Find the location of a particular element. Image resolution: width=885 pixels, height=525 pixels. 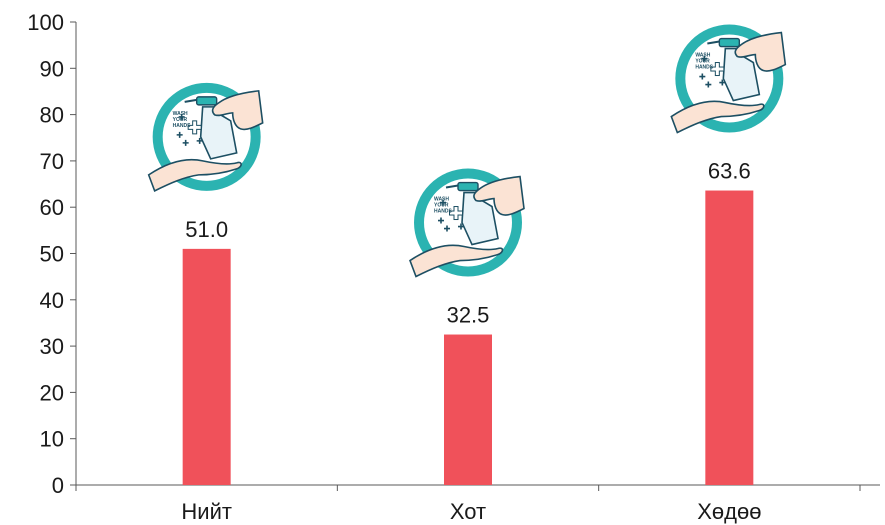

y-tick-label: 40 is located at coordinates (52, 300).